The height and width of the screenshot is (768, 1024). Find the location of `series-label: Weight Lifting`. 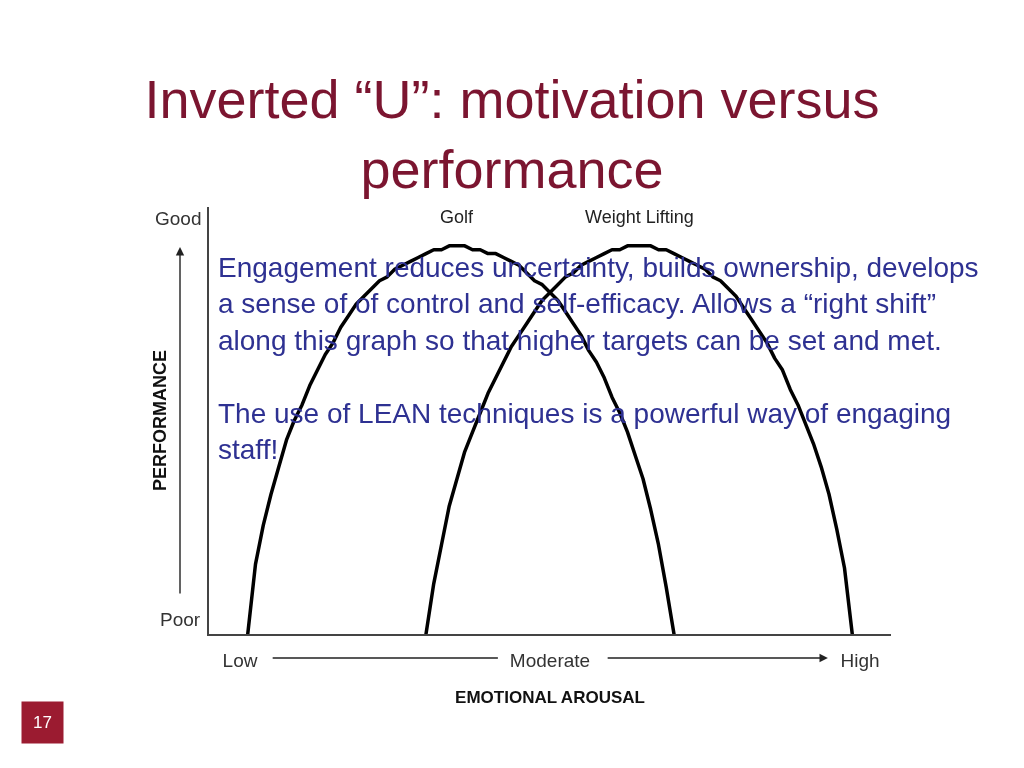

series-label: Weight Lifting is located at coordinates (639, 217).